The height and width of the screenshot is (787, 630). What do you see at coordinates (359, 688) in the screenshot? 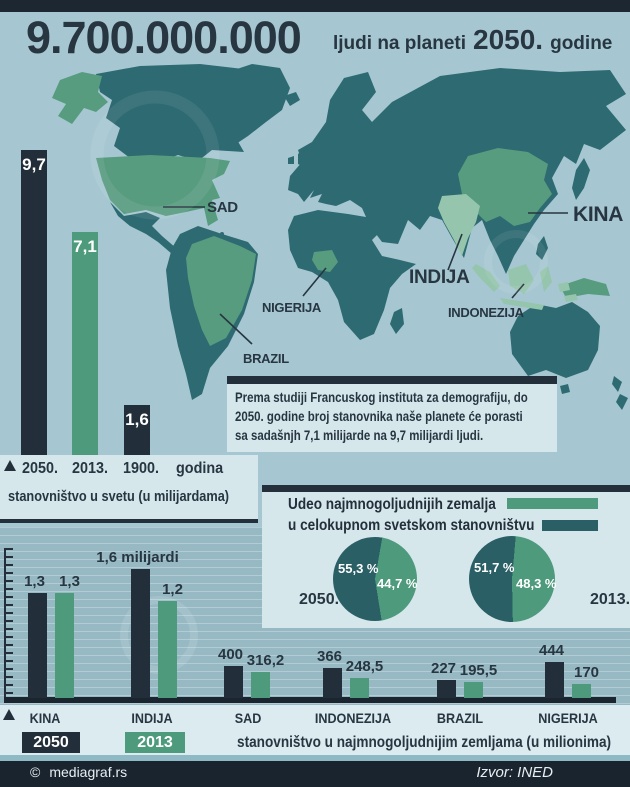
I see `country-bar-indonezija-2013` at bounding box center [359, 688].